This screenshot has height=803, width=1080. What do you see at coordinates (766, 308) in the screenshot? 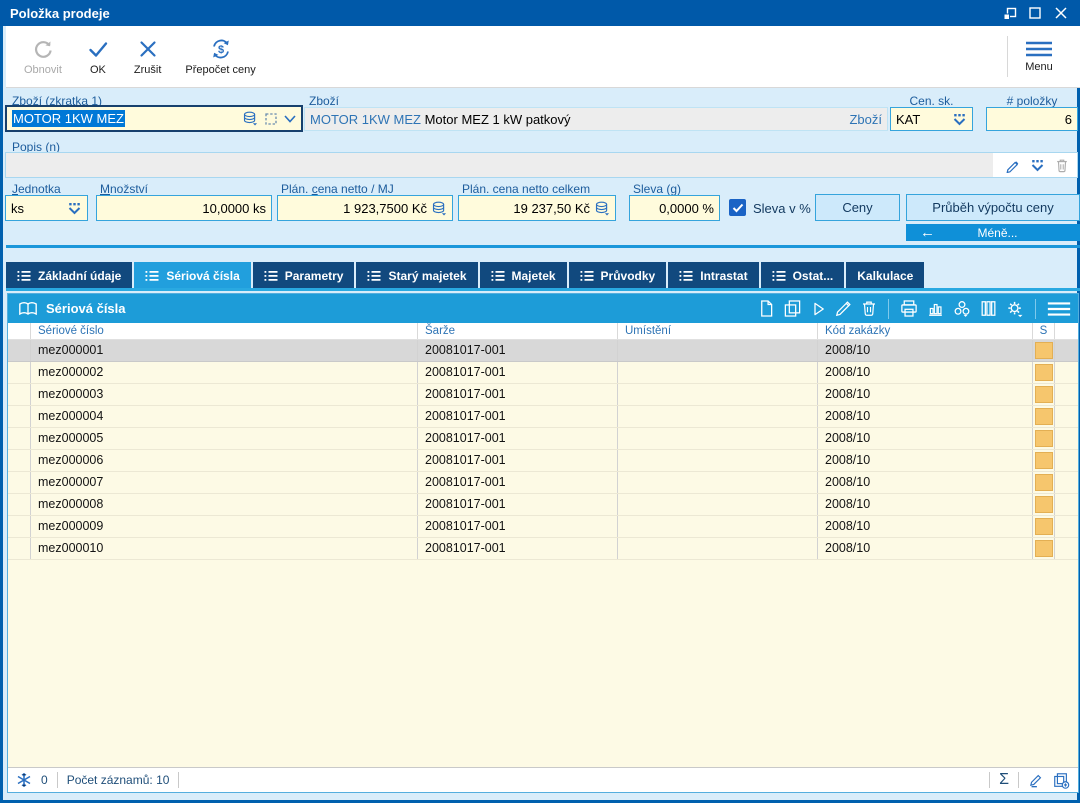
I see `new-record-icon` at bounding box center [766, 308].